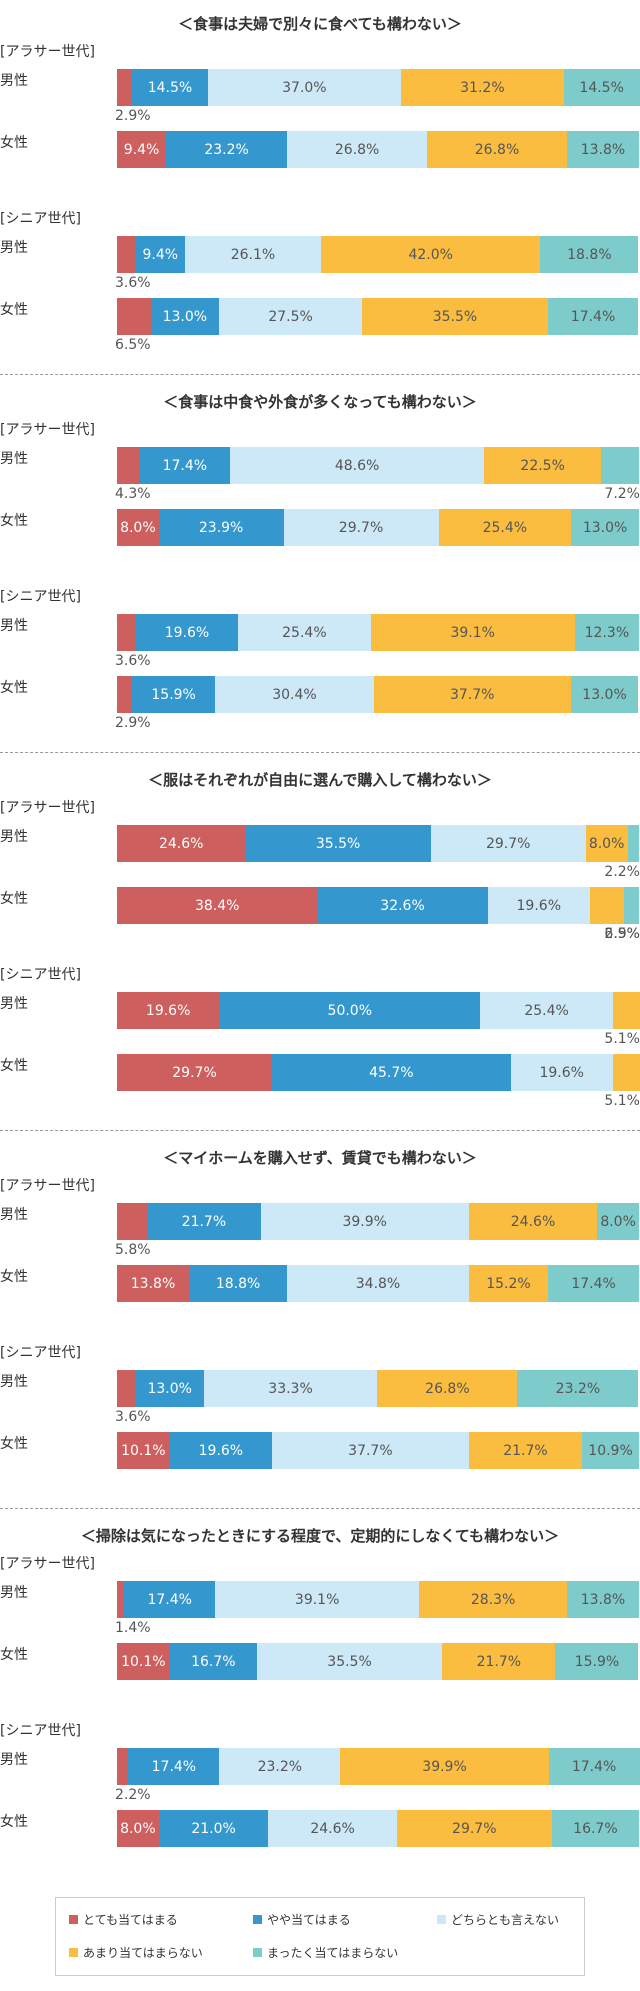  Describe the element at coordinates (482, 87) in the screenshot. I see `data-label: 31.2%` at that location.